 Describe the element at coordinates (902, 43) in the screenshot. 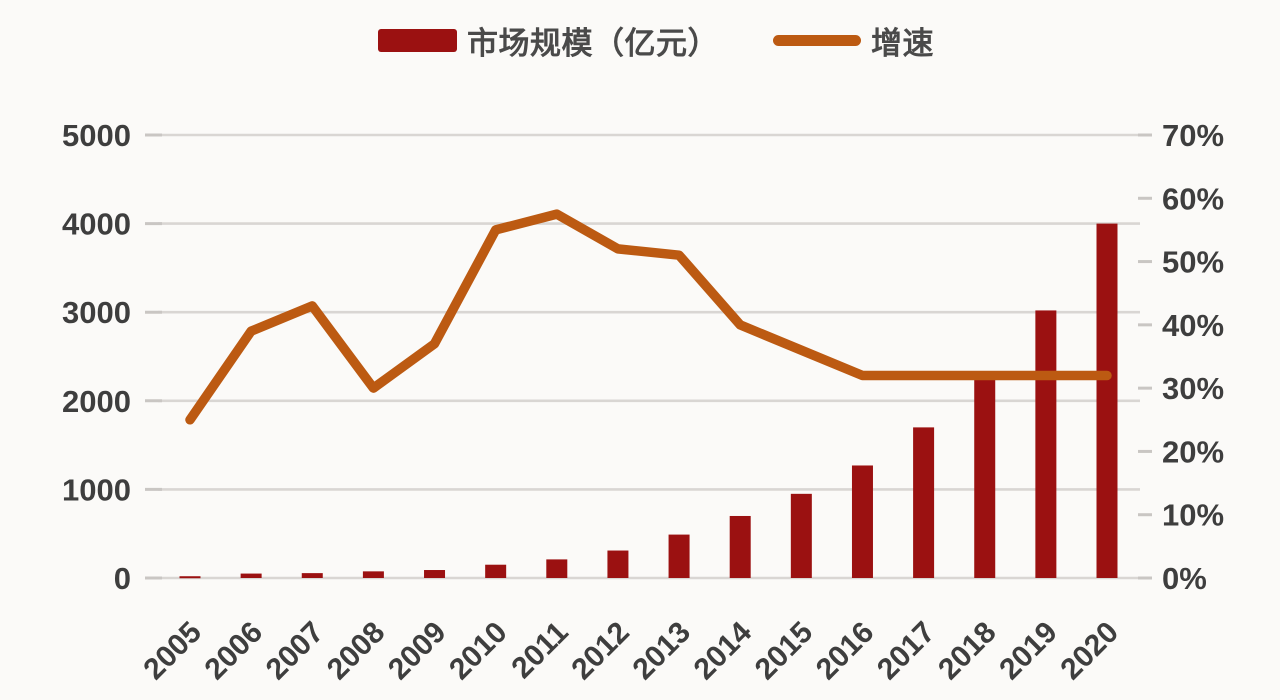

I see `growth-rate-legend-label: 增速` at that location.